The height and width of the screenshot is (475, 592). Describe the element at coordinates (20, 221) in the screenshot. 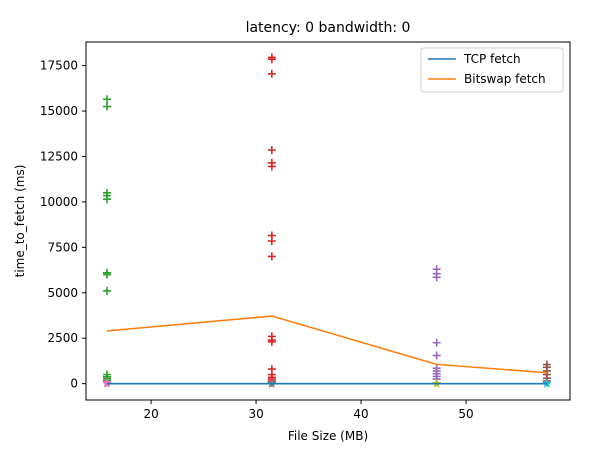

I see `y-axis-label: time_to_fetch (ms)` at that location.